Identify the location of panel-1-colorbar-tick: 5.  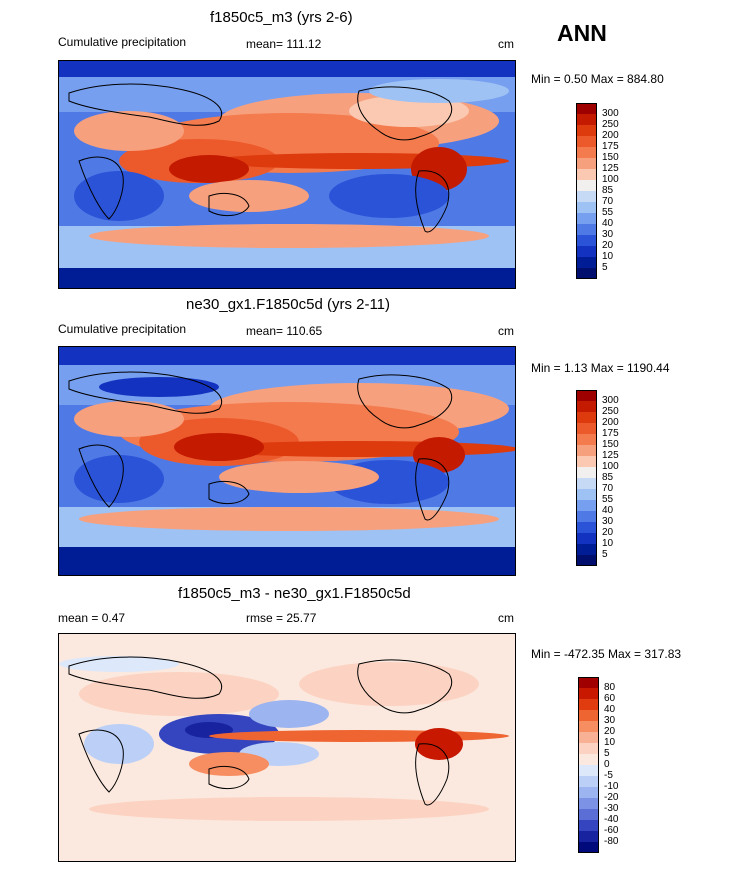
(605, 267).